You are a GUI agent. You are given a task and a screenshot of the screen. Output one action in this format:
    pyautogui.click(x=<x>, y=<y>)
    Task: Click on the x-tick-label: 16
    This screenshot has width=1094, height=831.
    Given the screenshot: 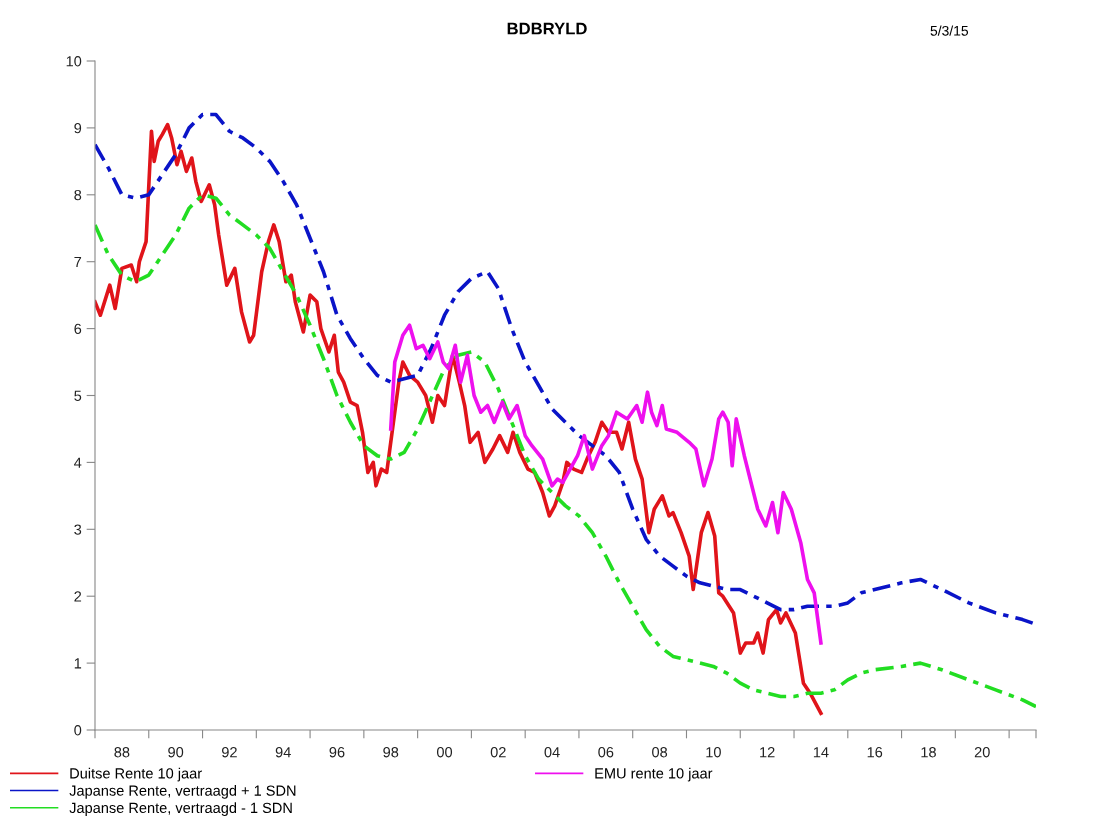 What is the action you would take?
    pyautogui.click(x=875, y=752)
    